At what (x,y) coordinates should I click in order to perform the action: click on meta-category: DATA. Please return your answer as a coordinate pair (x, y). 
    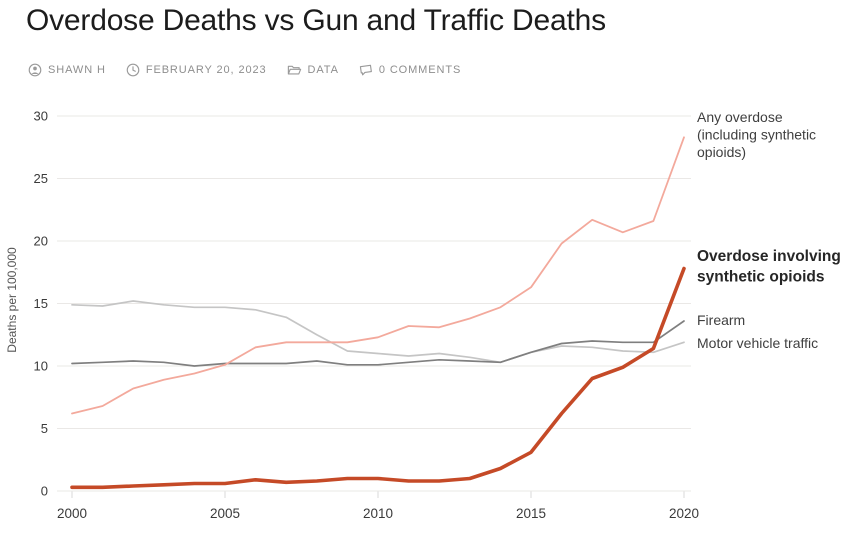
    Looking at the image, I should click on (313, 70).